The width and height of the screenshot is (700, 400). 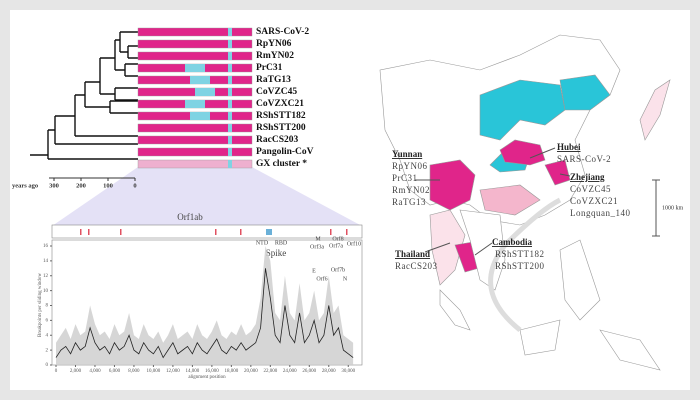 I want to click on y-tick-label: 12, so click(x=46, y=276).